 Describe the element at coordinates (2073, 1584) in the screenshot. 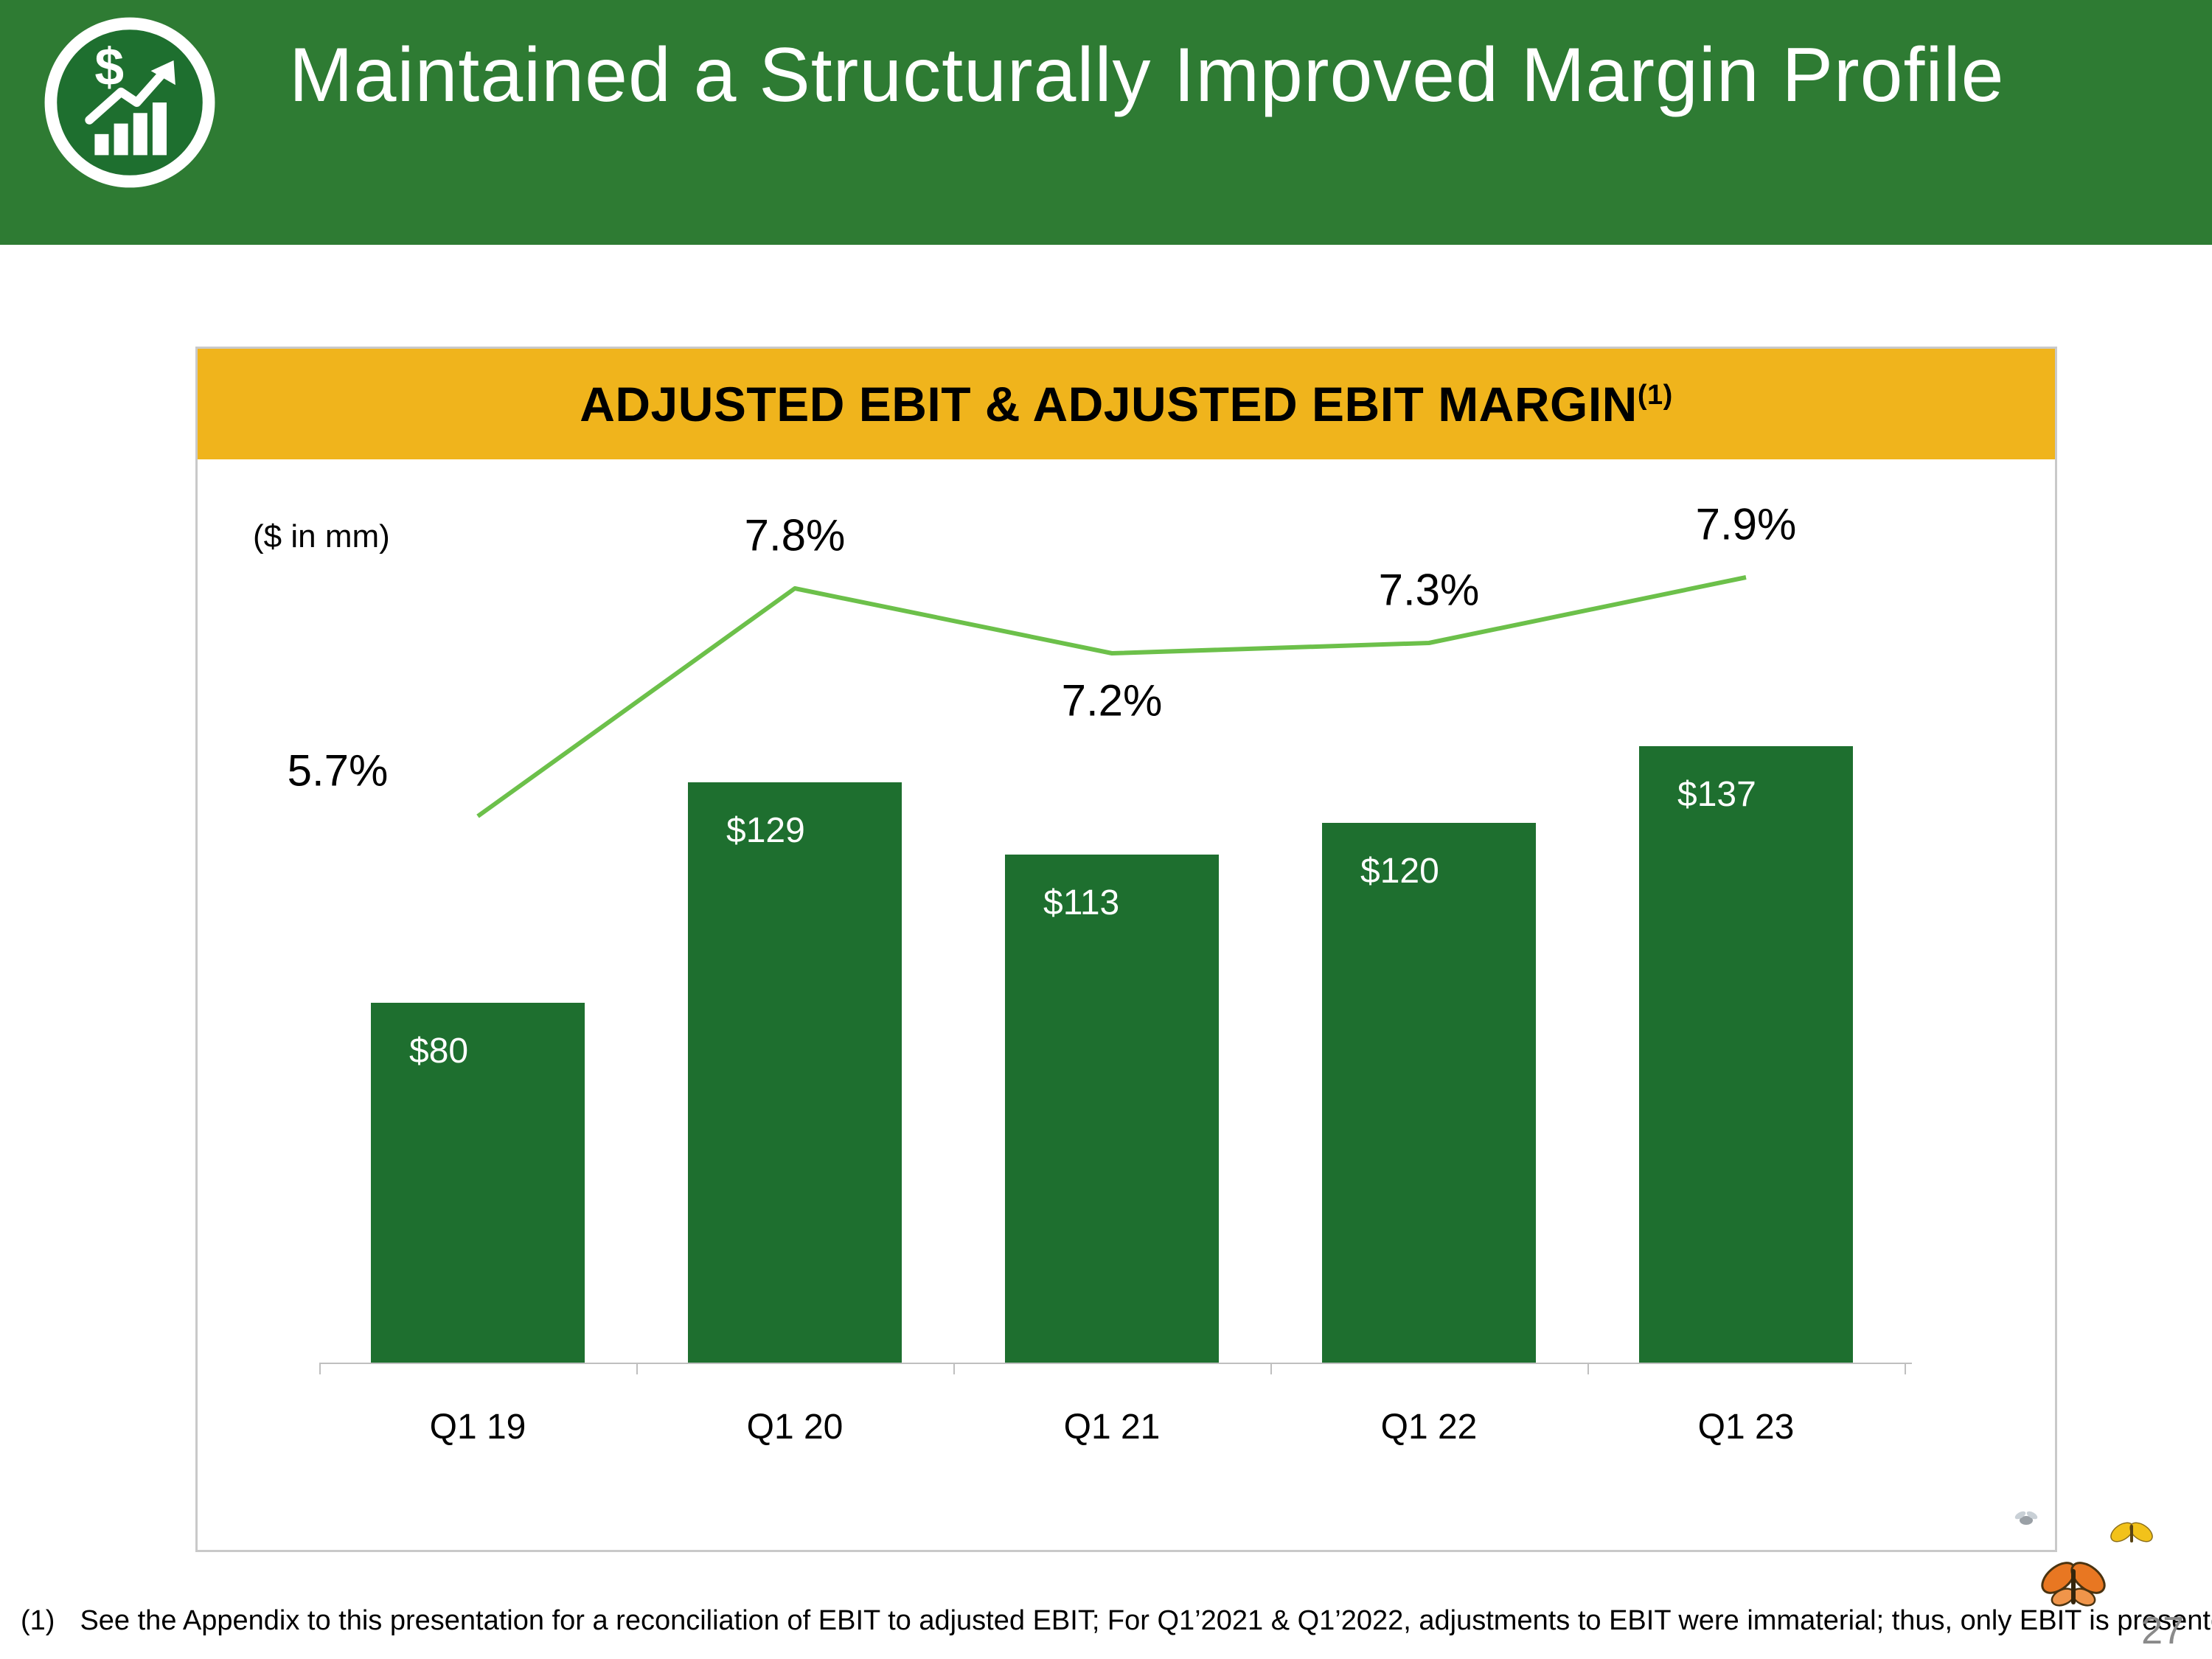

I see `orange-butterfly-icon` at that location.